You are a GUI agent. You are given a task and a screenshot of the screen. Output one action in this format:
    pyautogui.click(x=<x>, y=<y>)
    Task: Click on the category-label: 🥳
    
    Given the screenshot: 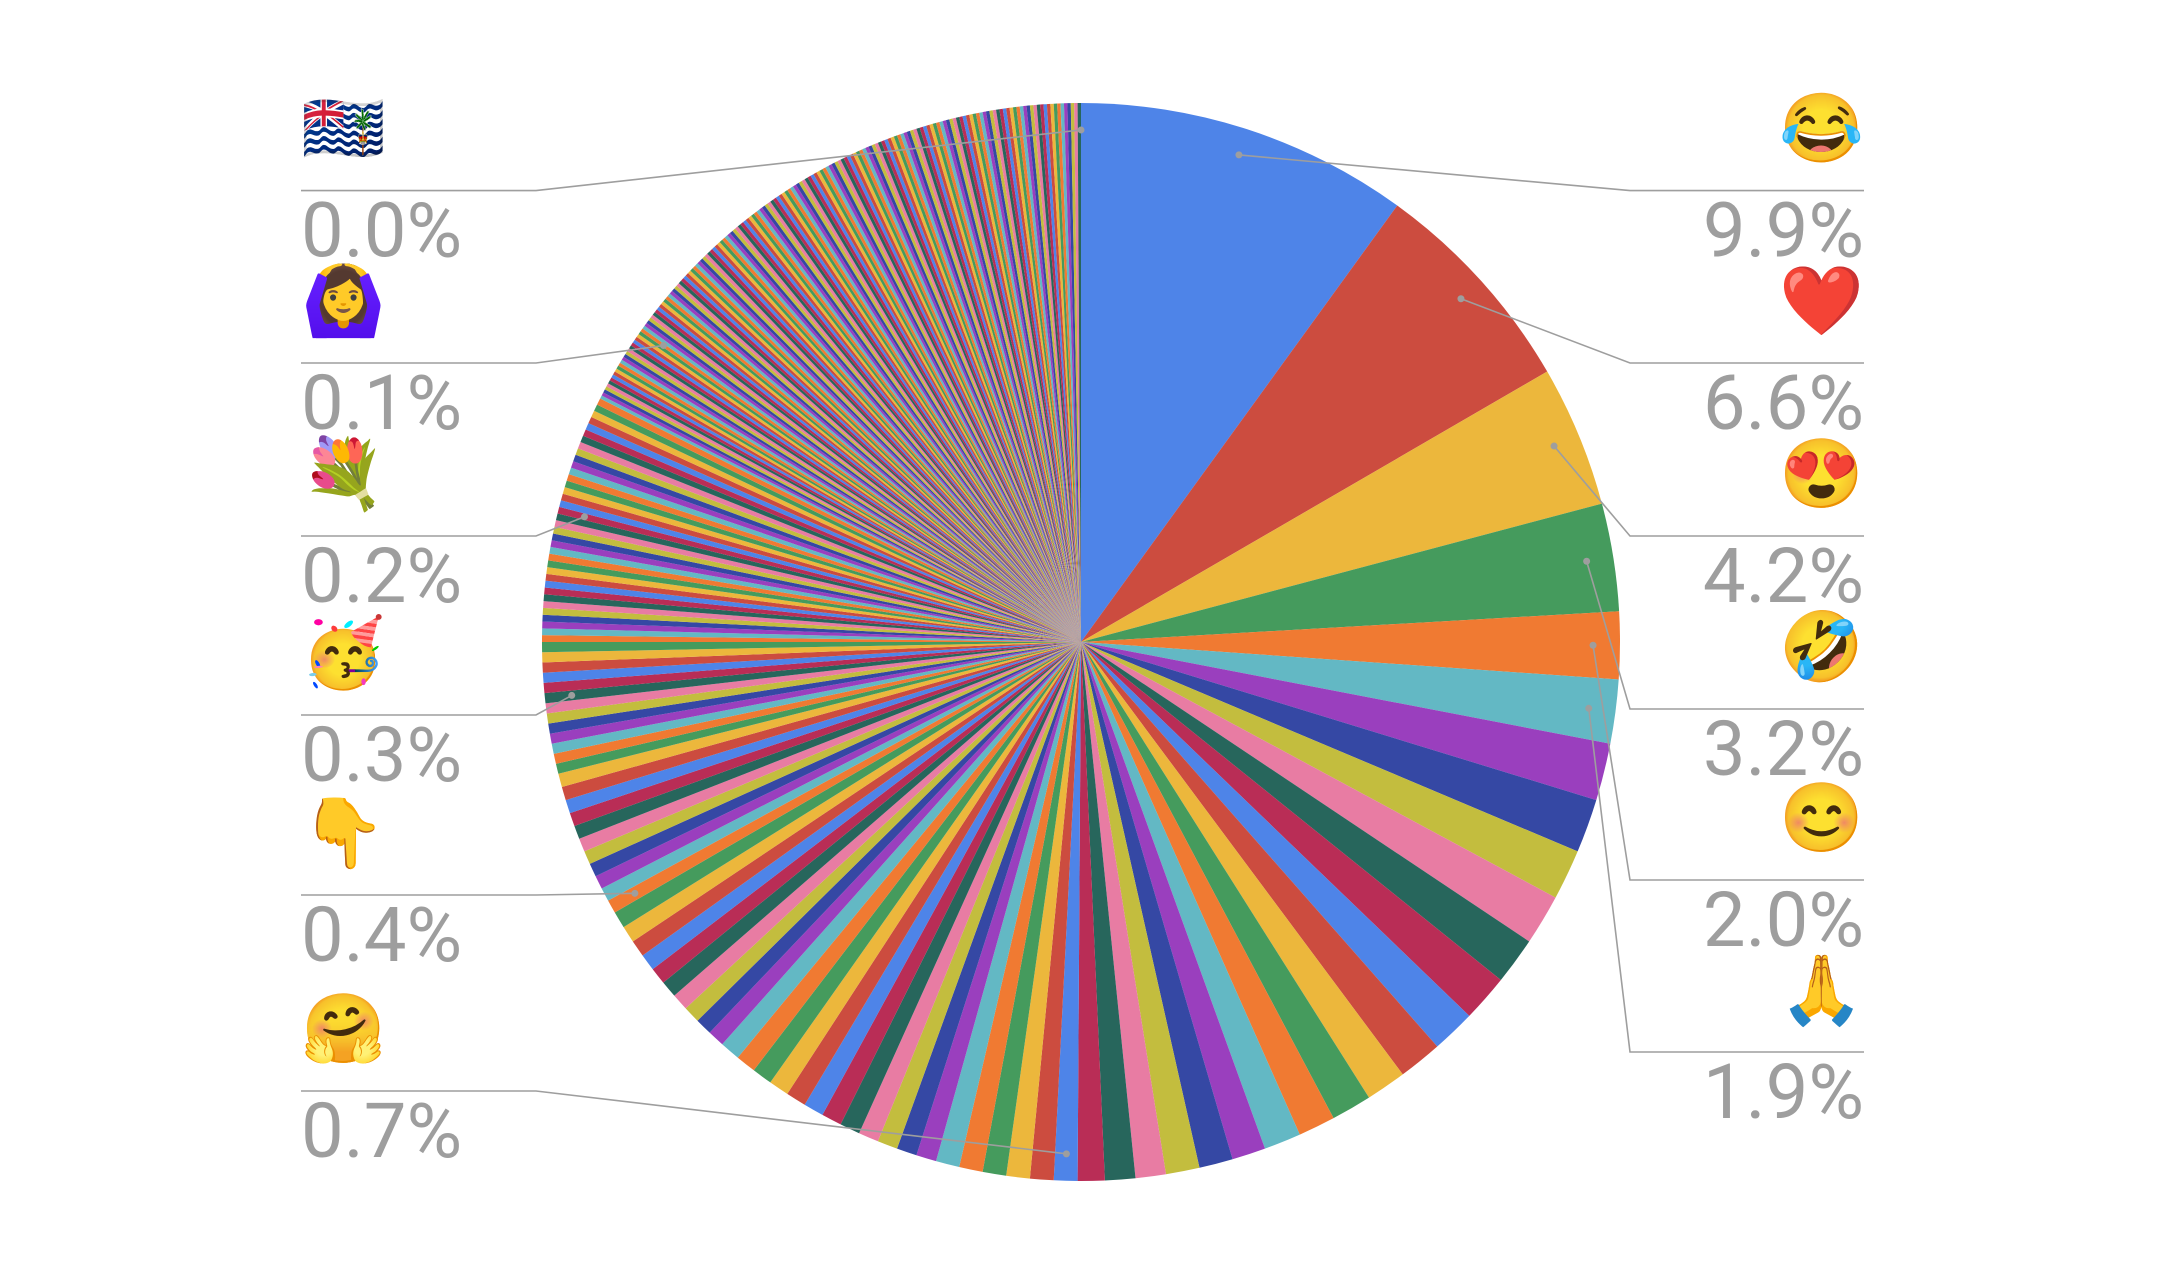 What is the action you would take?
    pyautogui.click(x=343, y=652)
    